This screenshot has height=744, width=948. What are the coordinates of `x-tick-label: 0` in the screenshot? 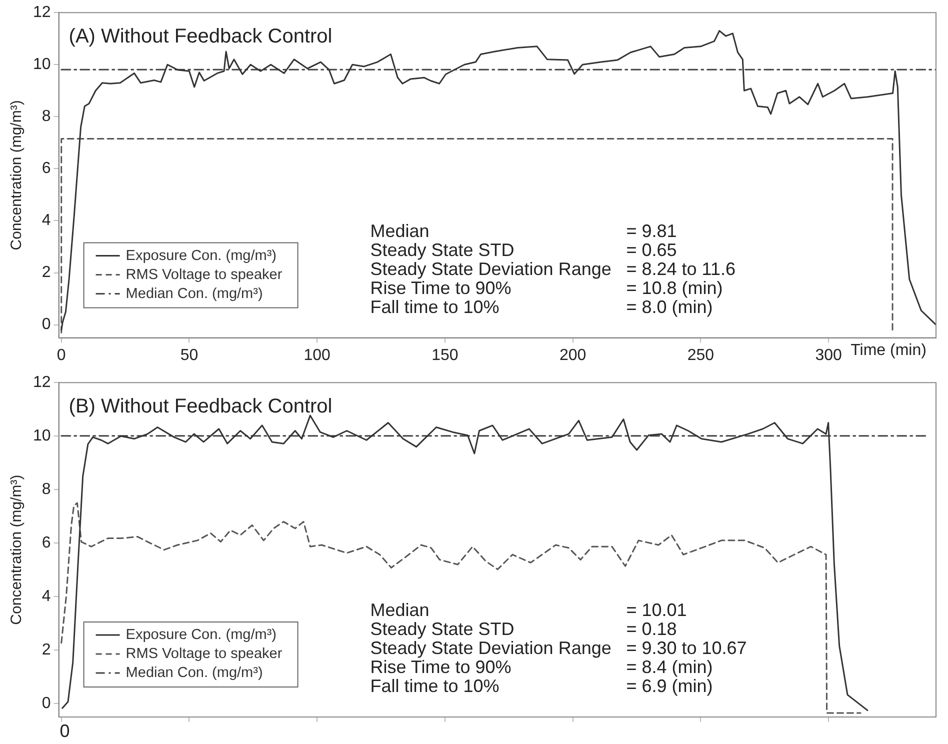 It's located at (61, 355).